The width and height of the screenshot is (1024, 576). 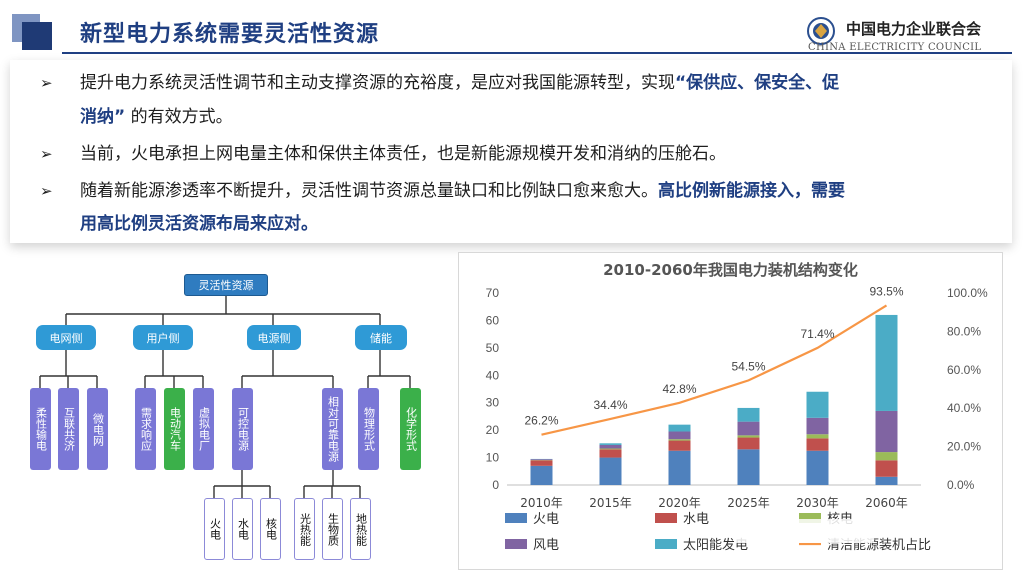 I want to click on bullet-3-highlight-cont: 用高比例灵活资源布局来应对。, so click(x=199, y=224).